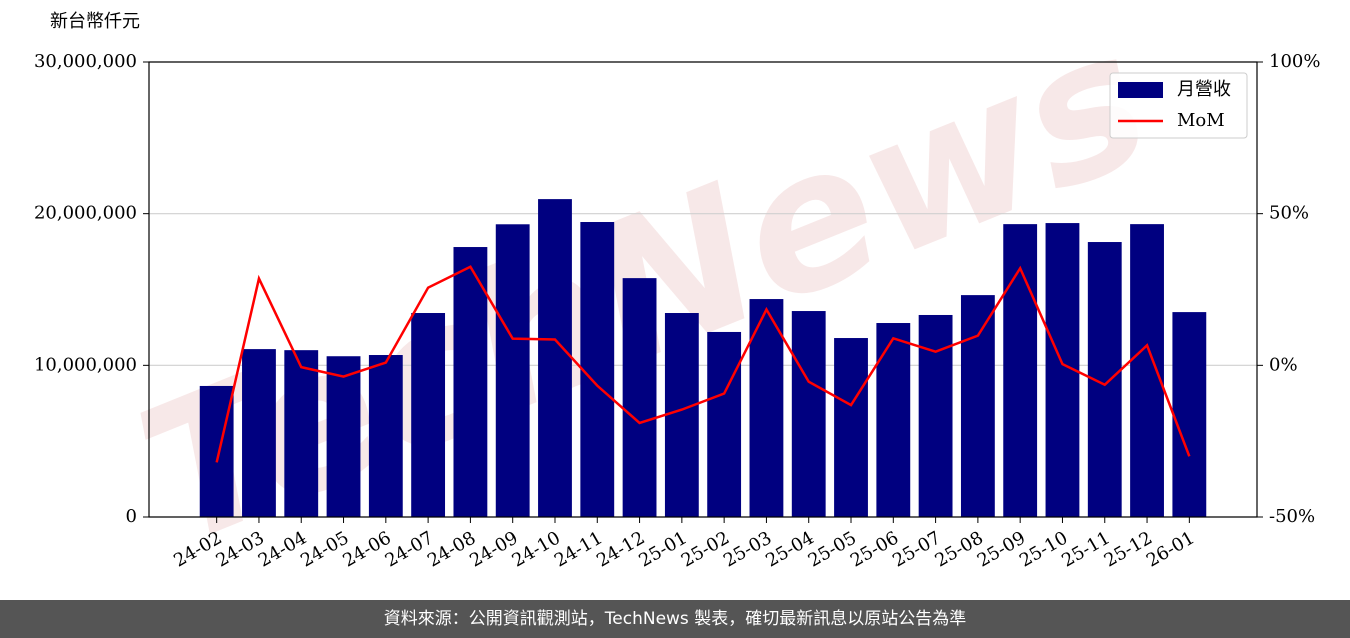  What do you see at coordinates (131, 516) in the screenshot?
I see `y-tick-label: 0` at bounding box center [131, 516].